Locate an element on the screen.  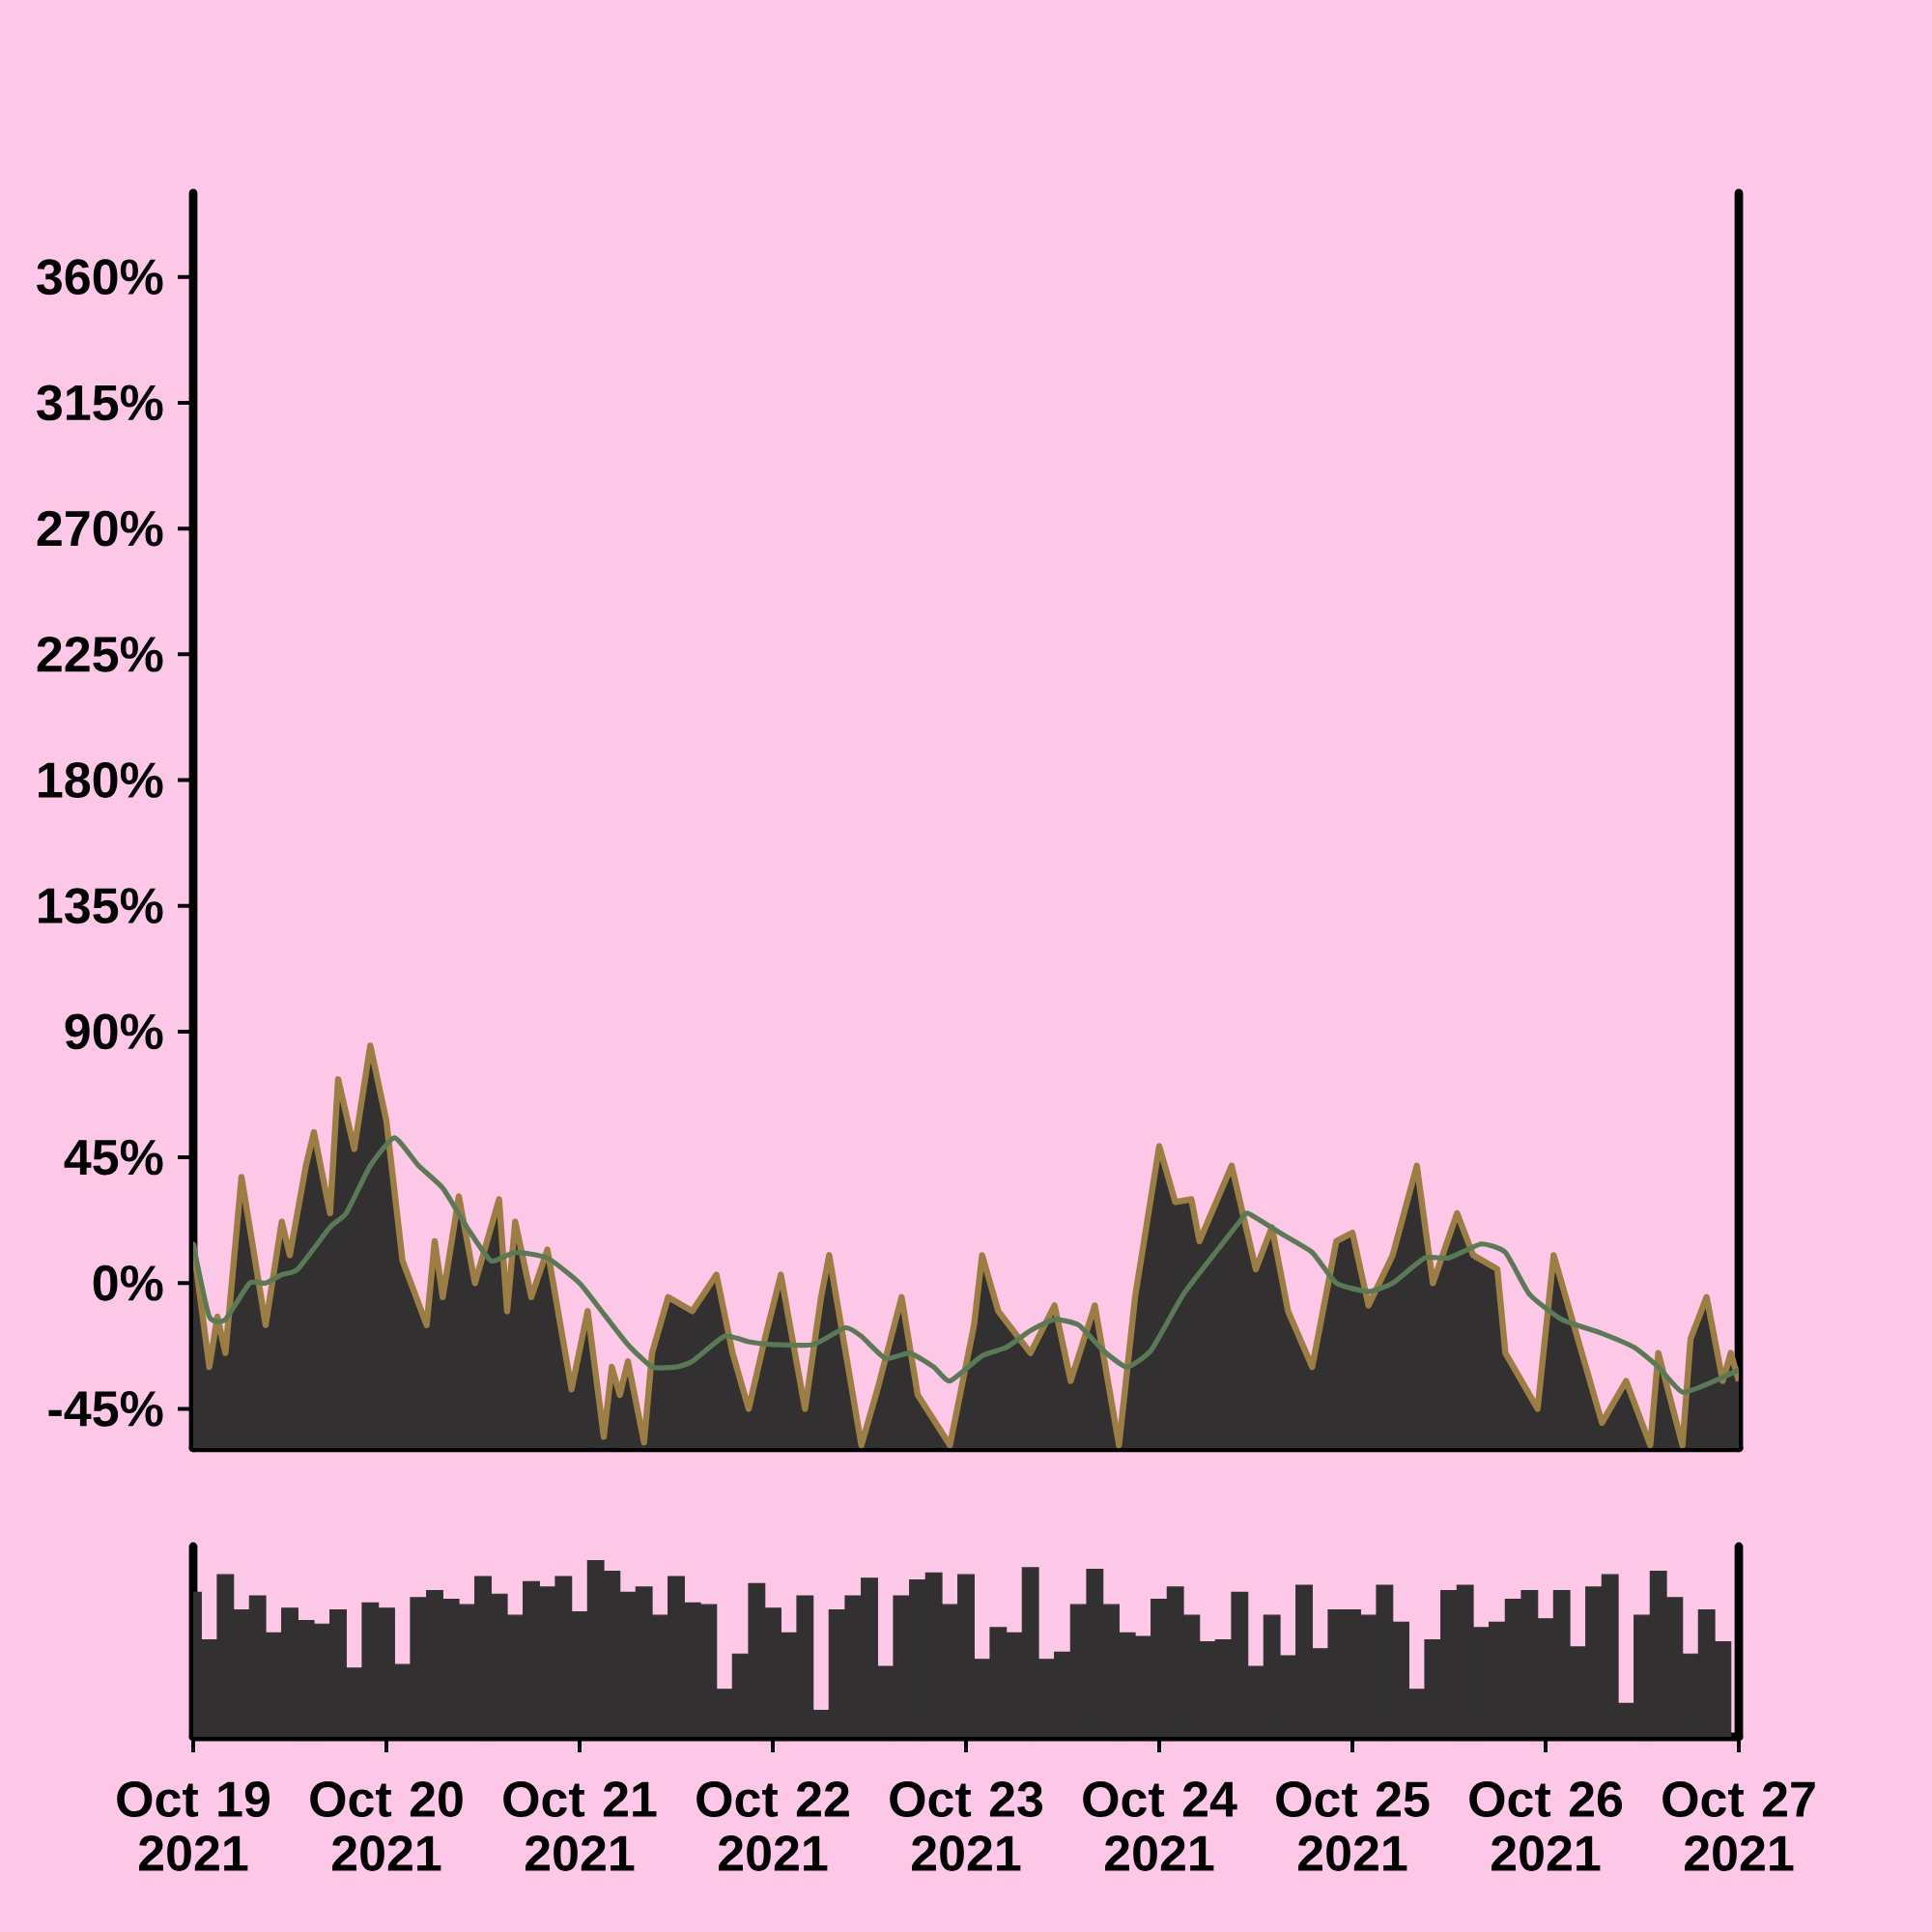
x-tick-label: Oct 21 2021 is located at coordinates (580, 1826).